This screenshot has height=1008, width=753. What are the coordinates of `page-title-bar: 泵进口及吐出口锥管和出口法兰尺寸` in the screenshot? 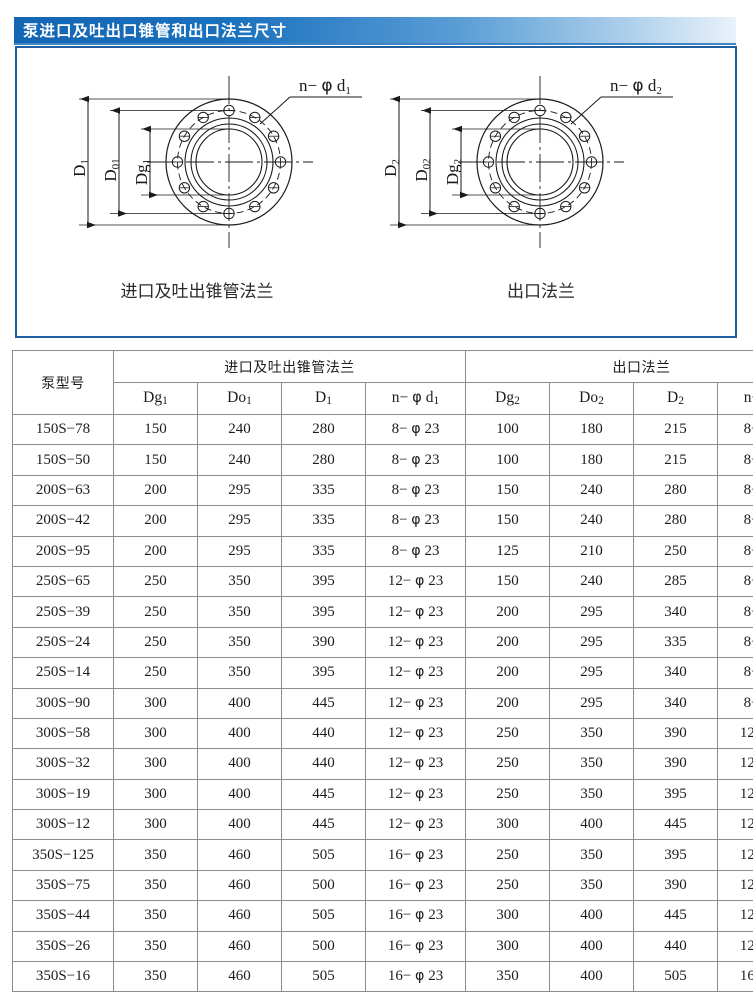 It's located at (375, 30).